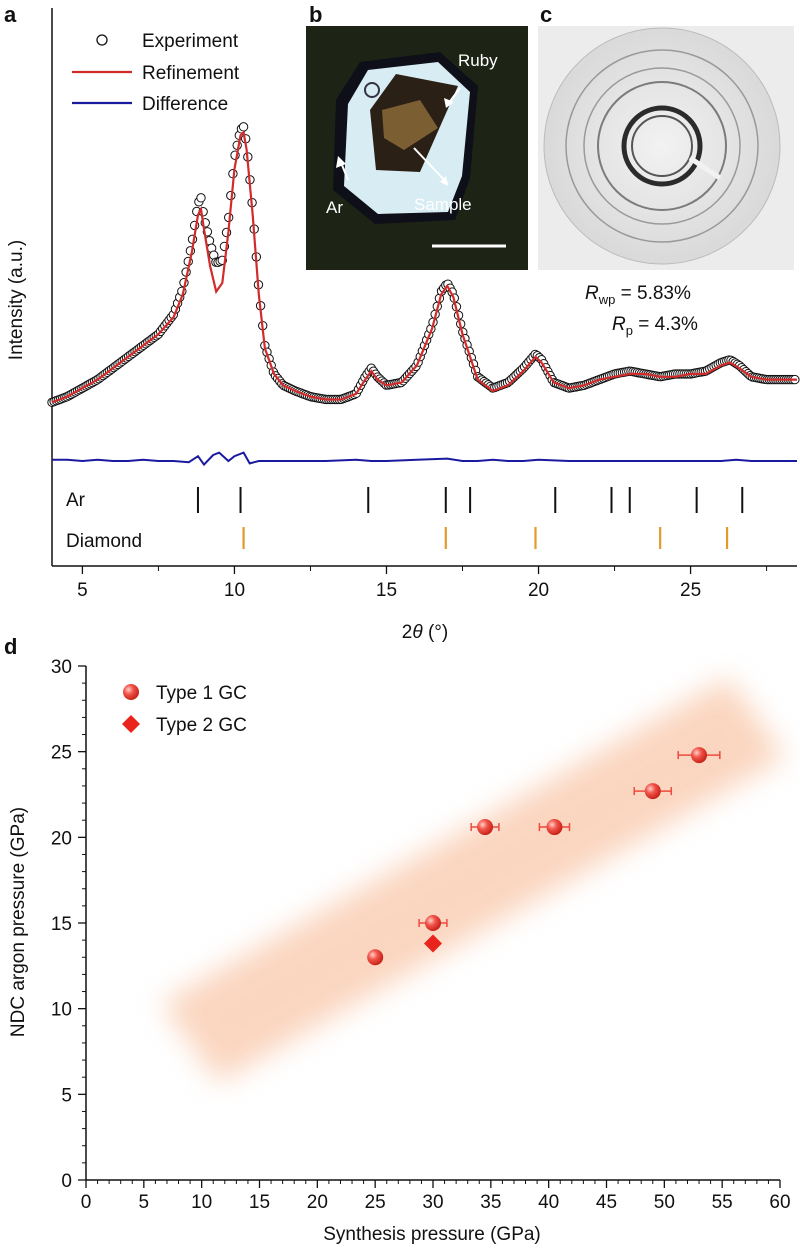 The height and width of the screenshot is (1251, 800). What do you see at coordinates (653, 293) in the screenshot?
I see `rwp-value: = 5.83%` at bounding box center [653, 293].